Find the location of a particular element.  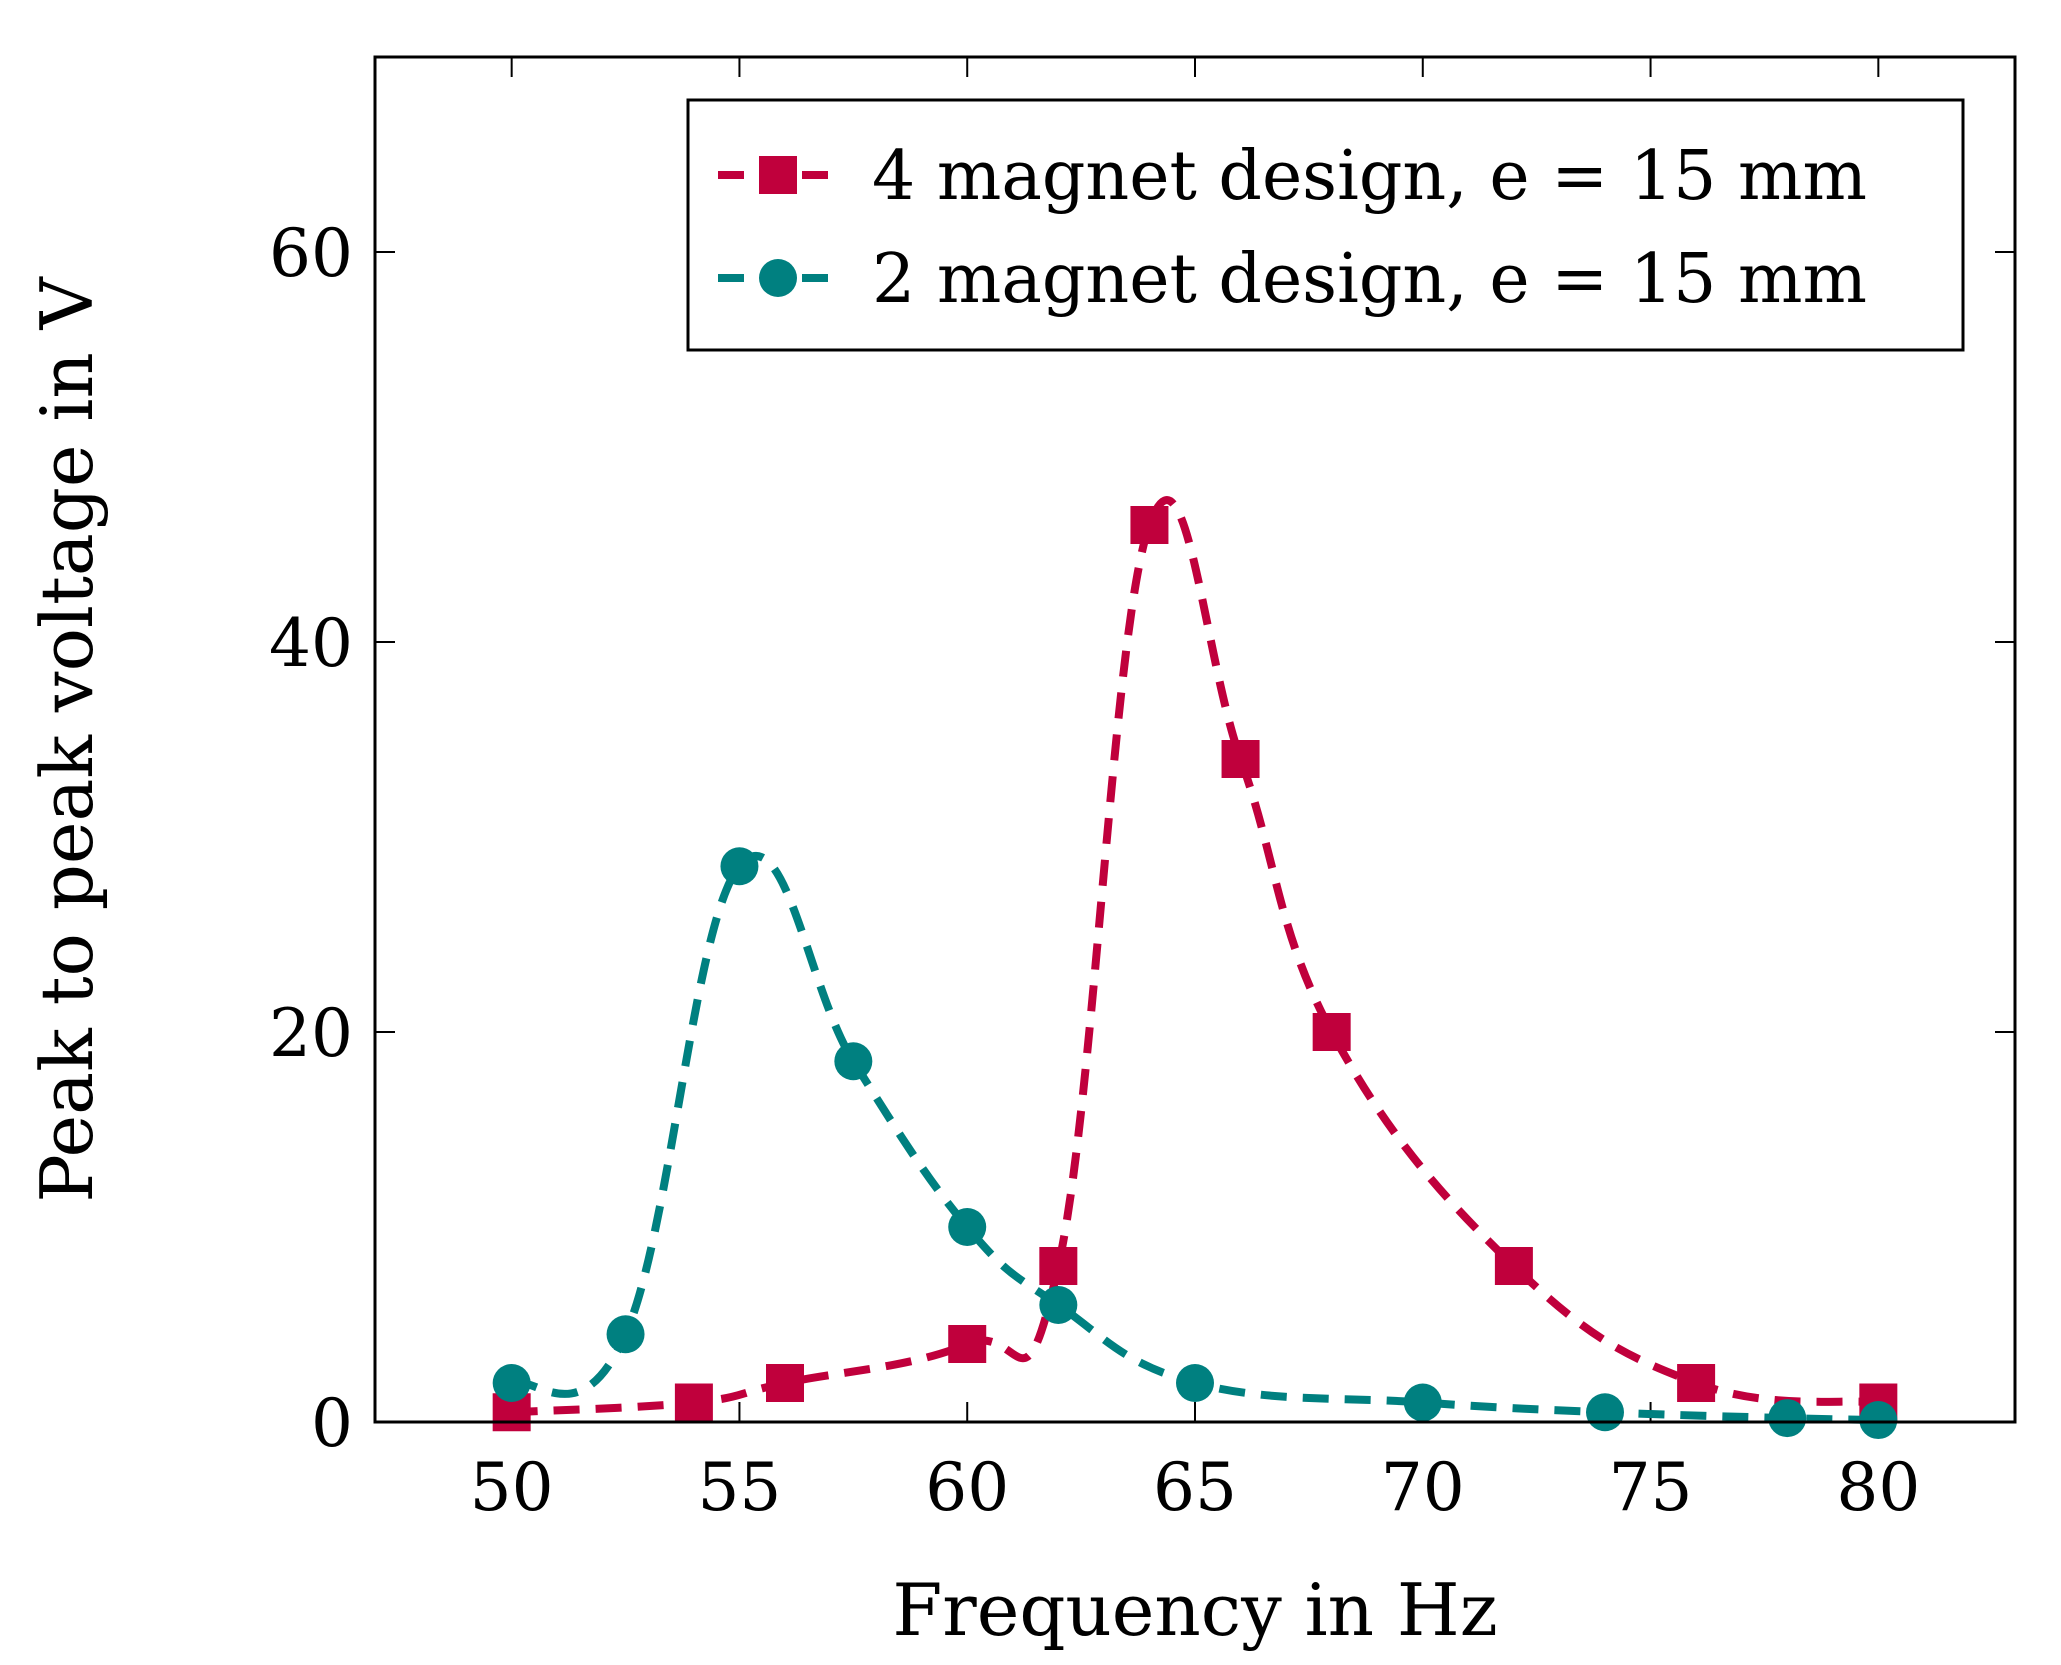

legend-label: 4 magnet design, e = 15 mm is located at coordinates (1369, 176).